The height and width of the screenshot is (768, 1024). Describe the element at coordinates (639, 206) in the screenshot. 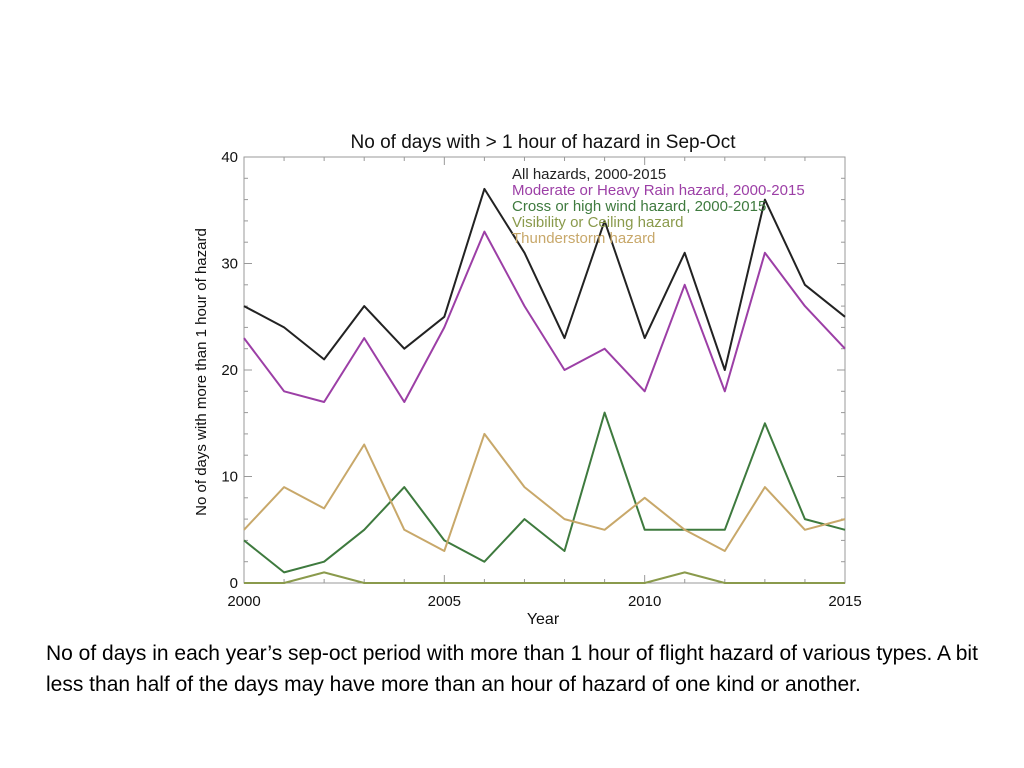

I see `legend-entry: Cross or high wind hazard, 2000-2015` at that location.